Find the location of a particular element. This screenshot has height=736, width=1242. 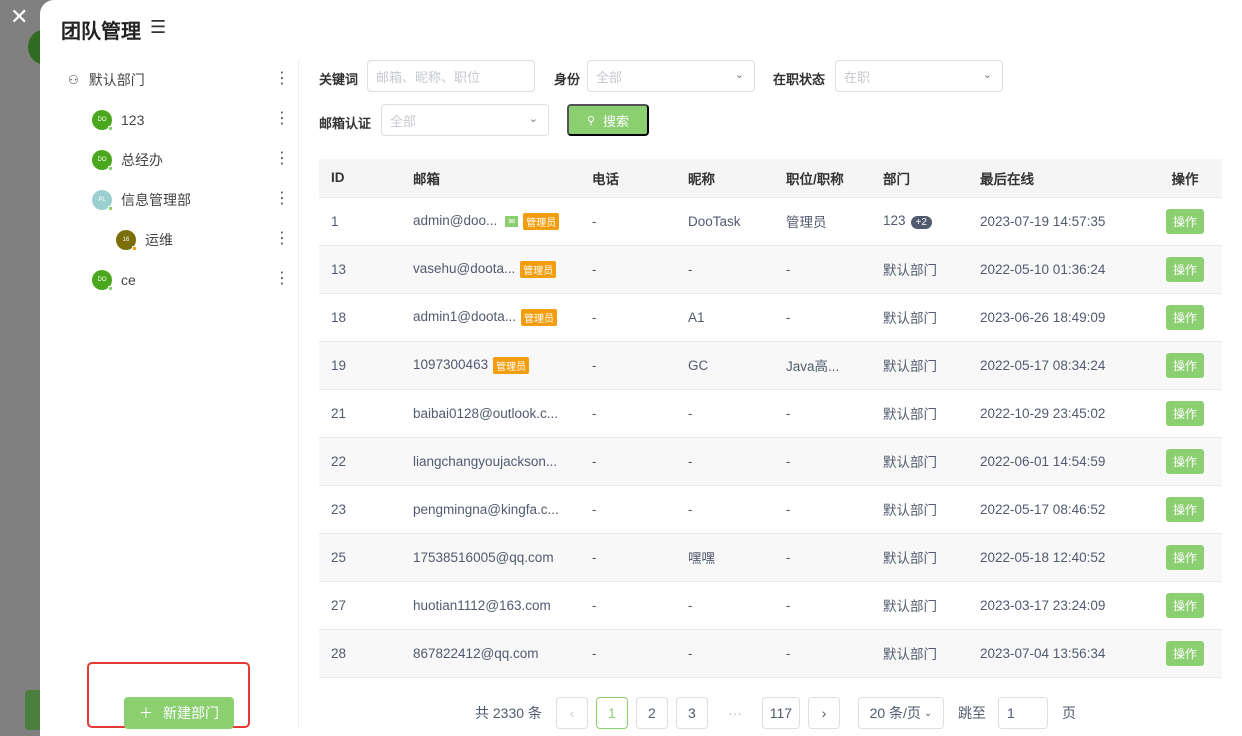

search-button: ⚲ 搜索 is located at coordinates (608, 120).